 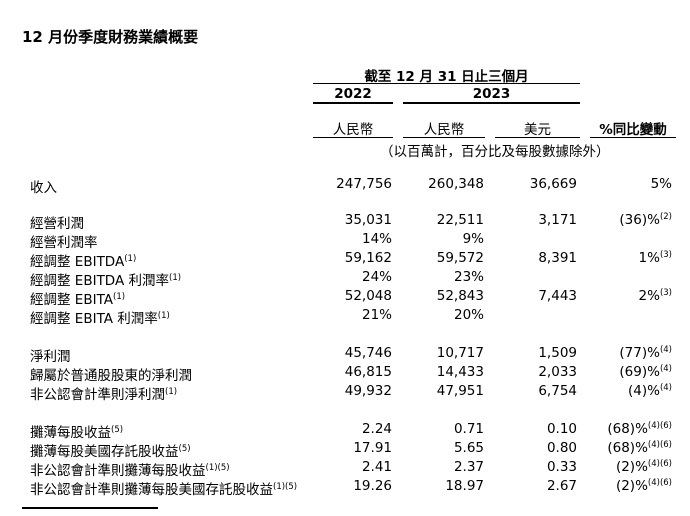 What do you see at coordinates (468, 467) in the screenshot?
I see `value-2023: 2.37` at bounding box center [468, 467].